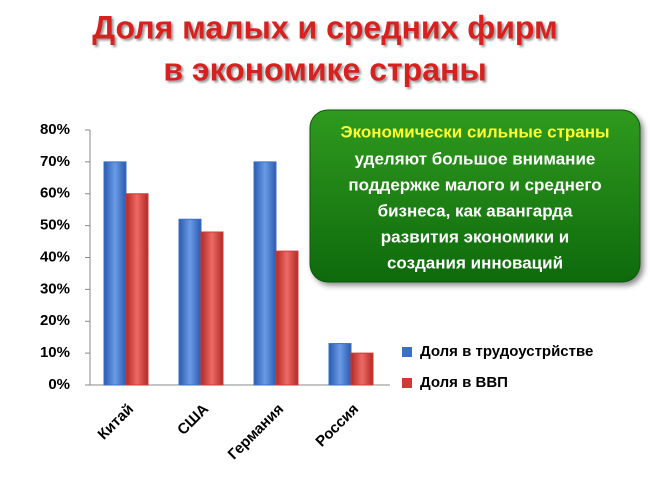 The height and width of the screenshot is (488, 650). What do you see at coordinates (337, 426) in the screenshot?
I see `x-tick-label: Россия` at bounding box center [337, 426].